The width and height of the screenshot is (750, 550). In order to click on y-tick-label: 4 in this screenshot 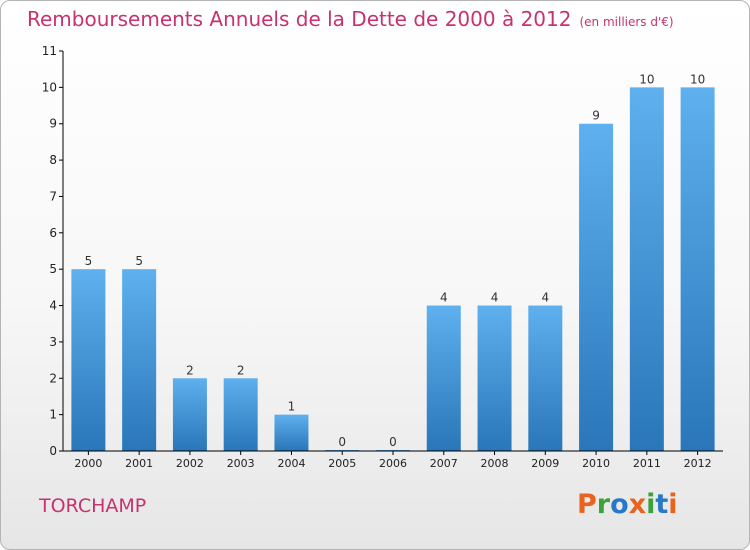, I will do `click(53, 306)`.